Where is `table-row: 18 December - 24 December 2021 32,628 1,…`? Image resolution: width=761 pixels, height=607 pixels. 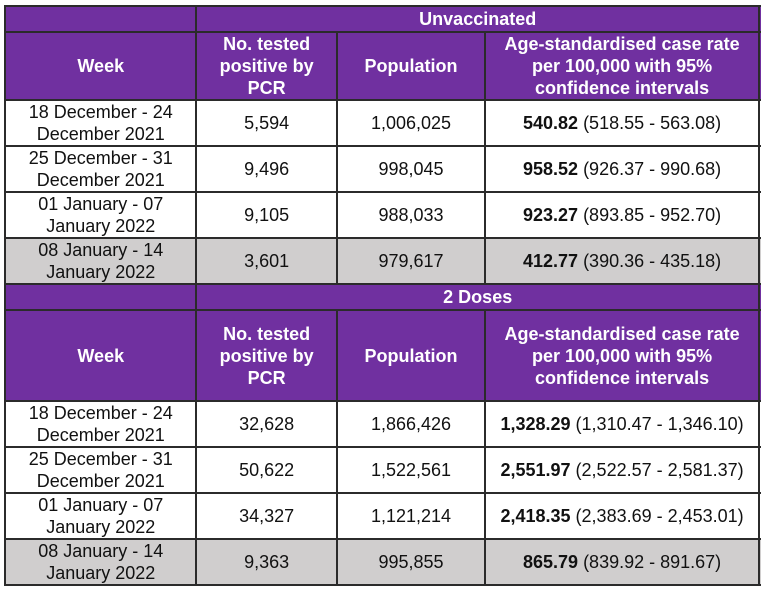 table-row: 18 December - 24 December 2021 32,628 1,… is located at coordinates (382, 424).